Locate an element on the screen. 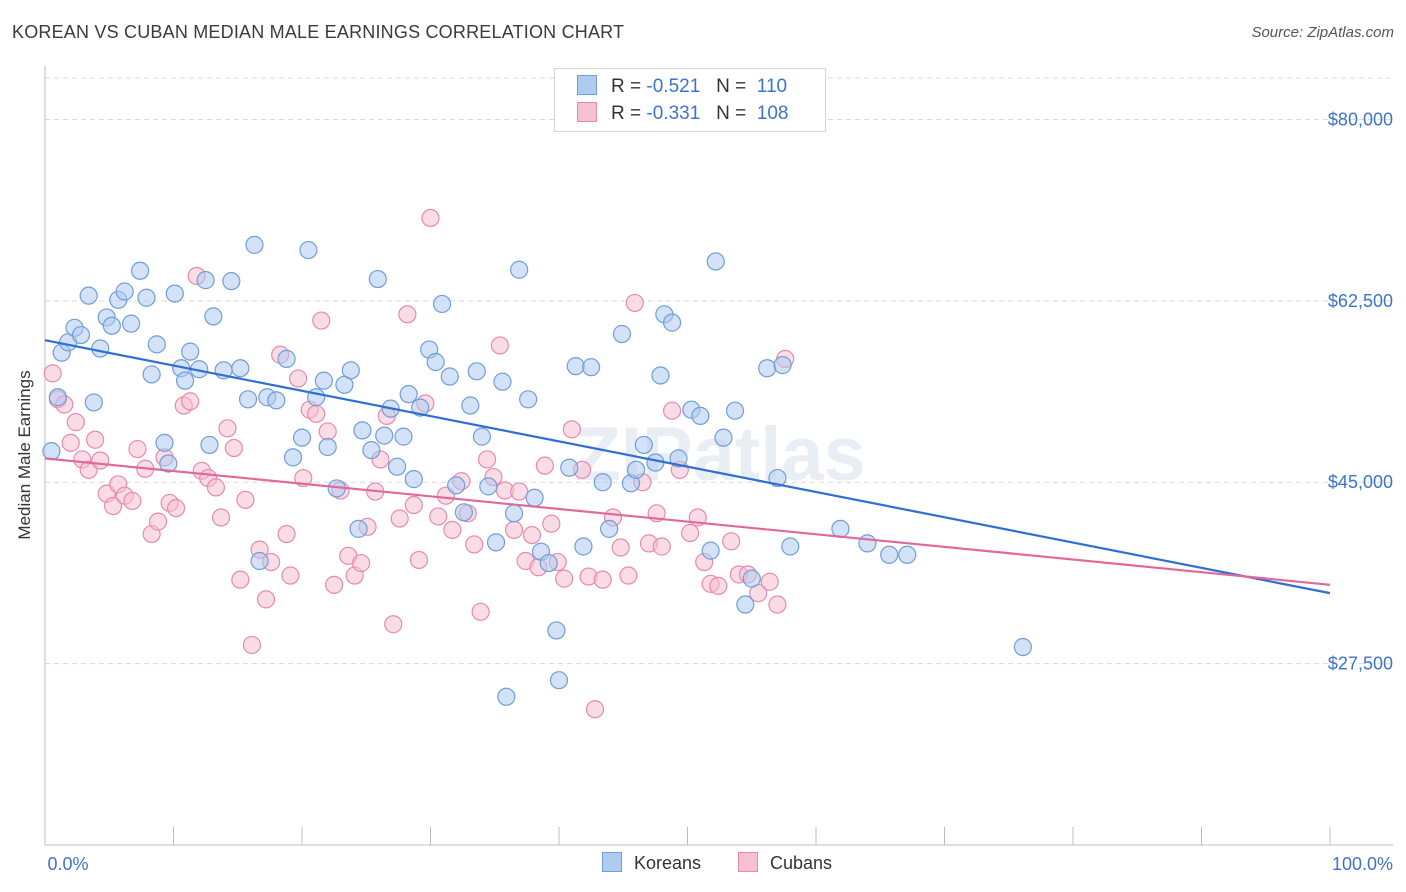 The height and width of the screenshot is (892, 1406). cubans-legend-label: Cubans is located at coordinates (801, 863).